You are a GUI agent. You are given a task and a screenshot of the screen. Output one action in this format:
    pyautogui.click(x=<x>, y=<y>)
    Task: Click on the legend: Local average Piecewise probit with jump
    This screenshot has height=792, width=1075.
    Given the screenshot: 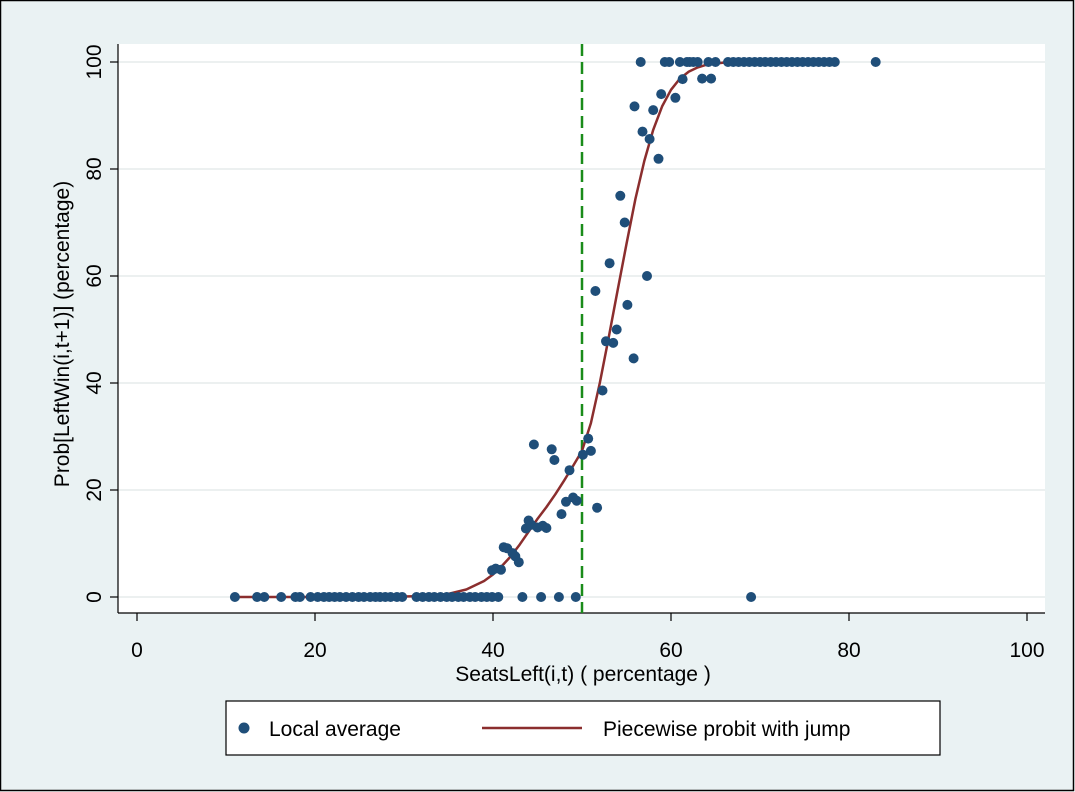 What is the action you would take?
    pyautogui.click(x=583, y=728)
    